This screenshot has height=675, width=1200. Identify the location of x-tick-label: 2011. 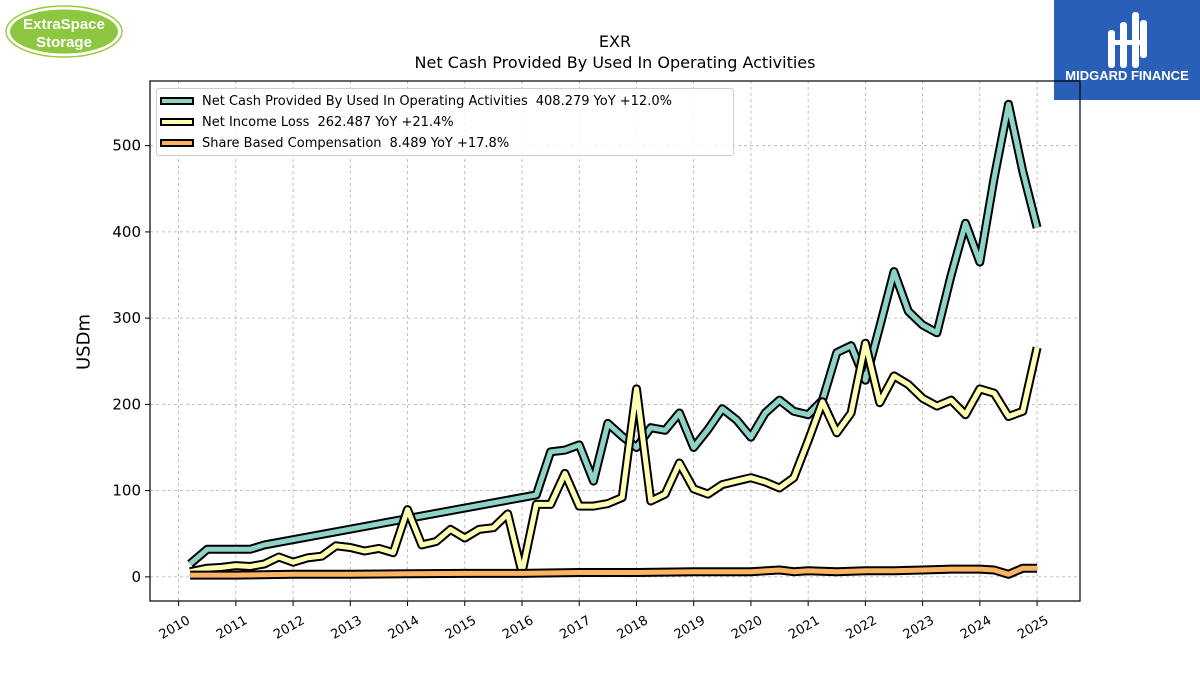
(232, 628).